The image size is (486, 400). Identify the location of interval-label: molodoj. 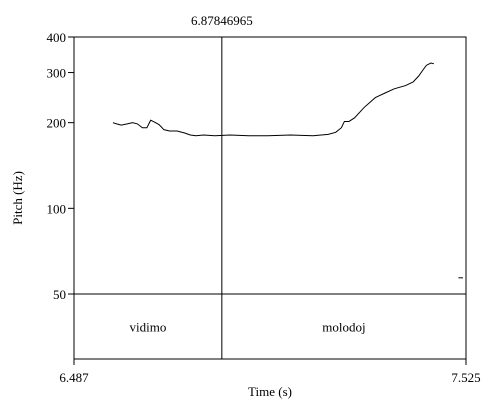
(343, 327).